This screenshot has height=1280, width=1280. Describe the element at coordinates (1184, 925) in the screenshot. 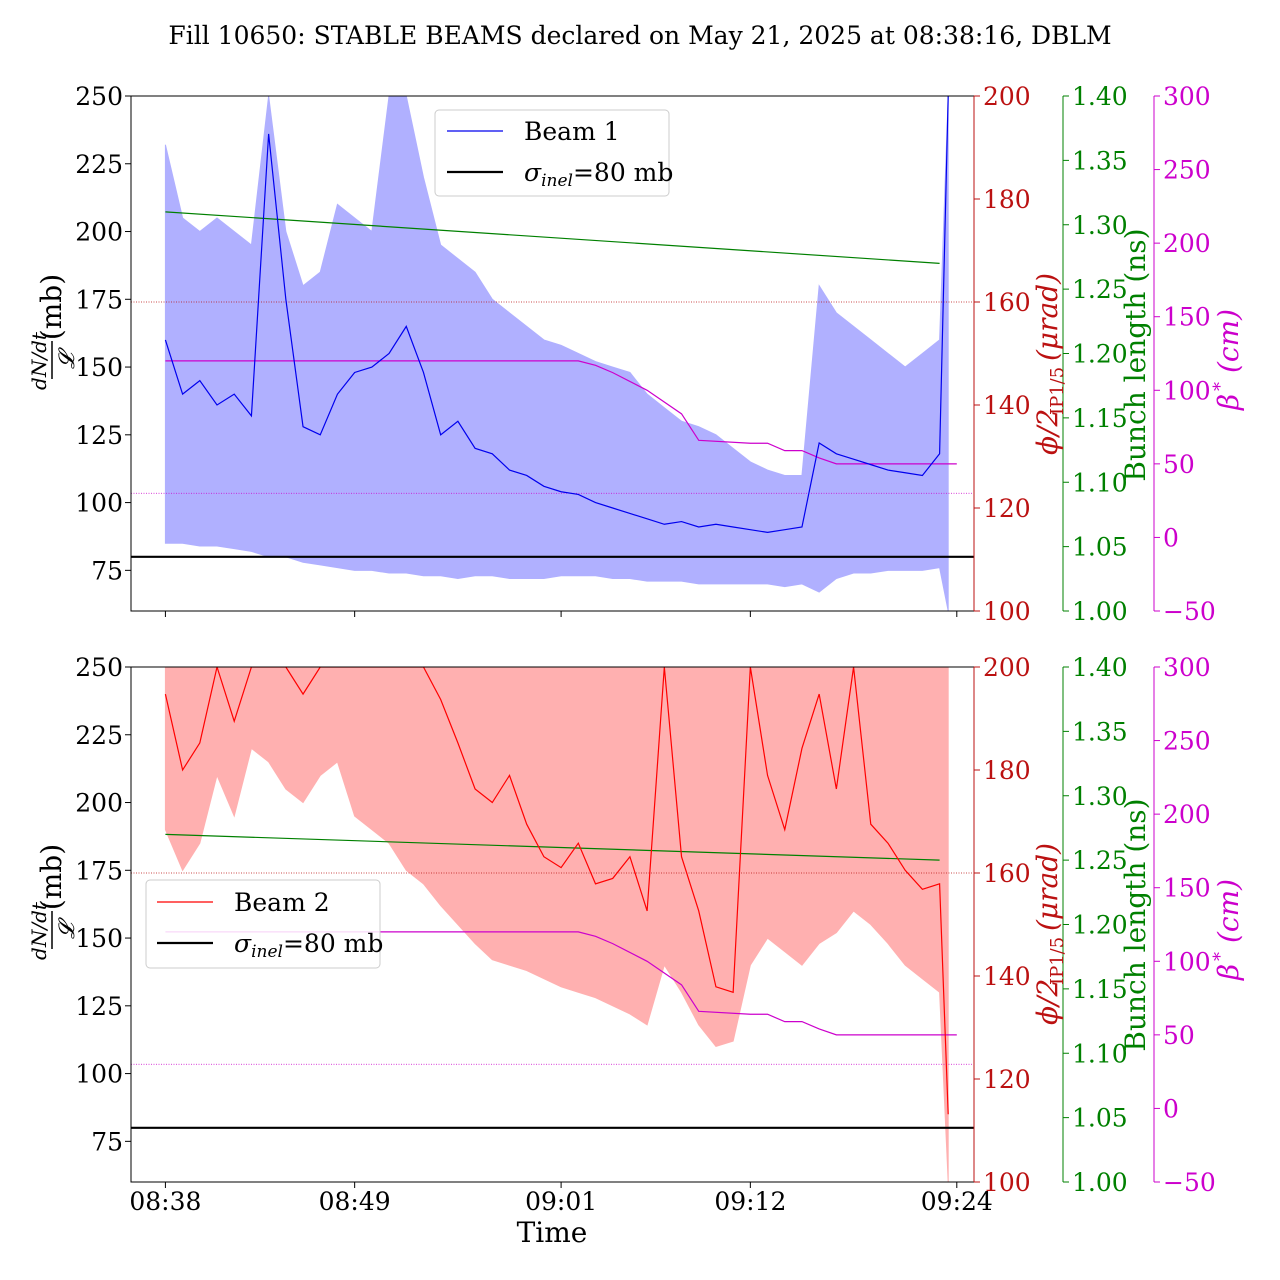

I see `bottom-beta-axis: −50 0 50 100 150 200 250 300` at that location.